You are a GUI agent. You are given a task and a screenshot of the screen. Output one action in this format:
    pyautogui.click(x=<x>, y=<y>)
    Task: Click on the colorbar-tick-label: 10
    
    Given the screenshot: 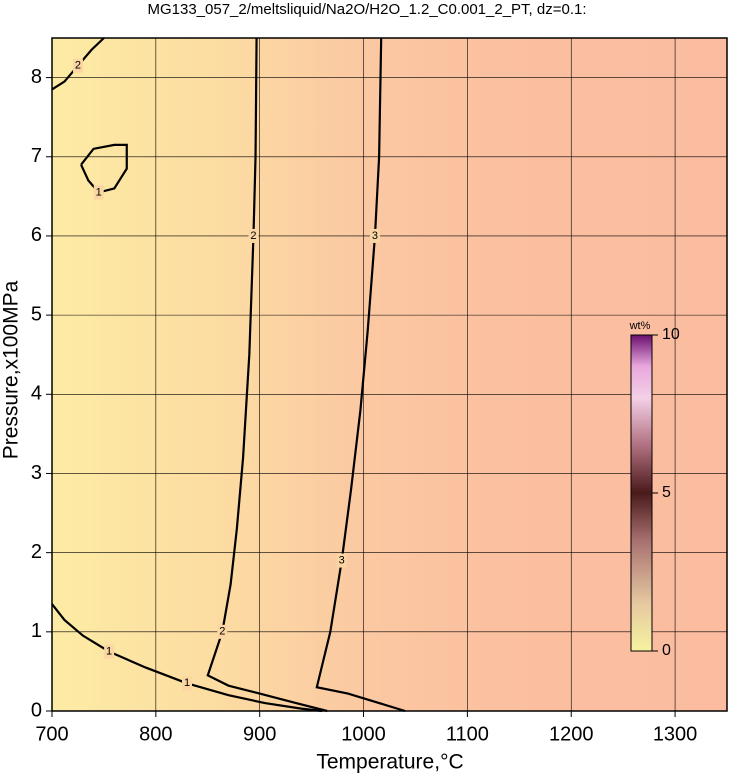 What is the action you would take?
    pyautogui.click(x=671, y=334)
    